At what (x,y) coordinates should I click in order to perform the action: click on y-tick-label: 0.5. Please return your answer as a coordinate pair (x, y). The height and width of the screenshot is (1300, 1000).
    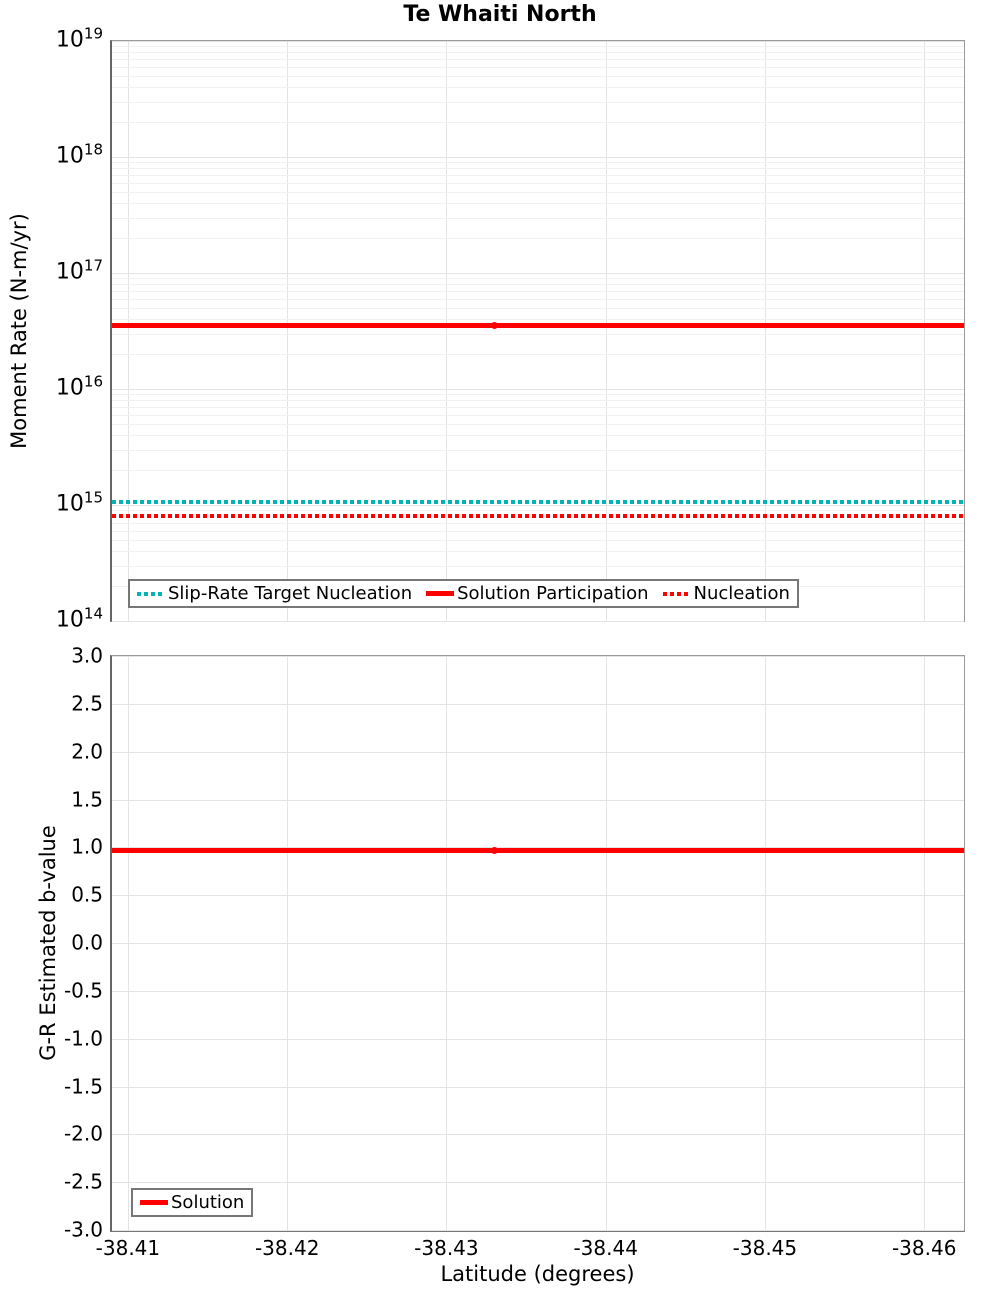
    Looking at the image, I should click on (87, 894).